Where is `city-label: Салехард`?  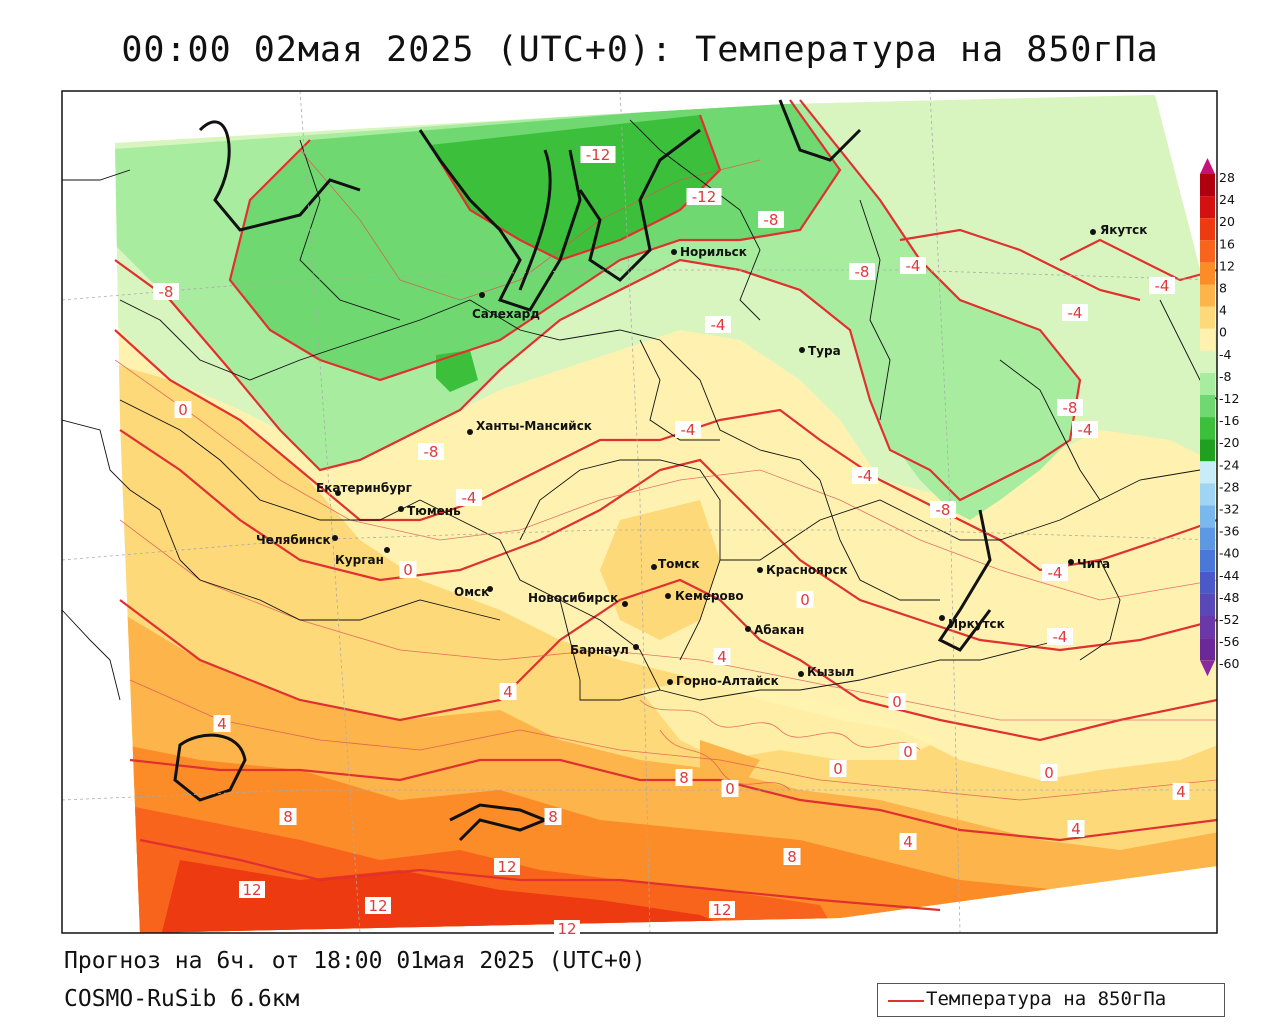
city-label: Салехард is located at coordinates (506, 314).